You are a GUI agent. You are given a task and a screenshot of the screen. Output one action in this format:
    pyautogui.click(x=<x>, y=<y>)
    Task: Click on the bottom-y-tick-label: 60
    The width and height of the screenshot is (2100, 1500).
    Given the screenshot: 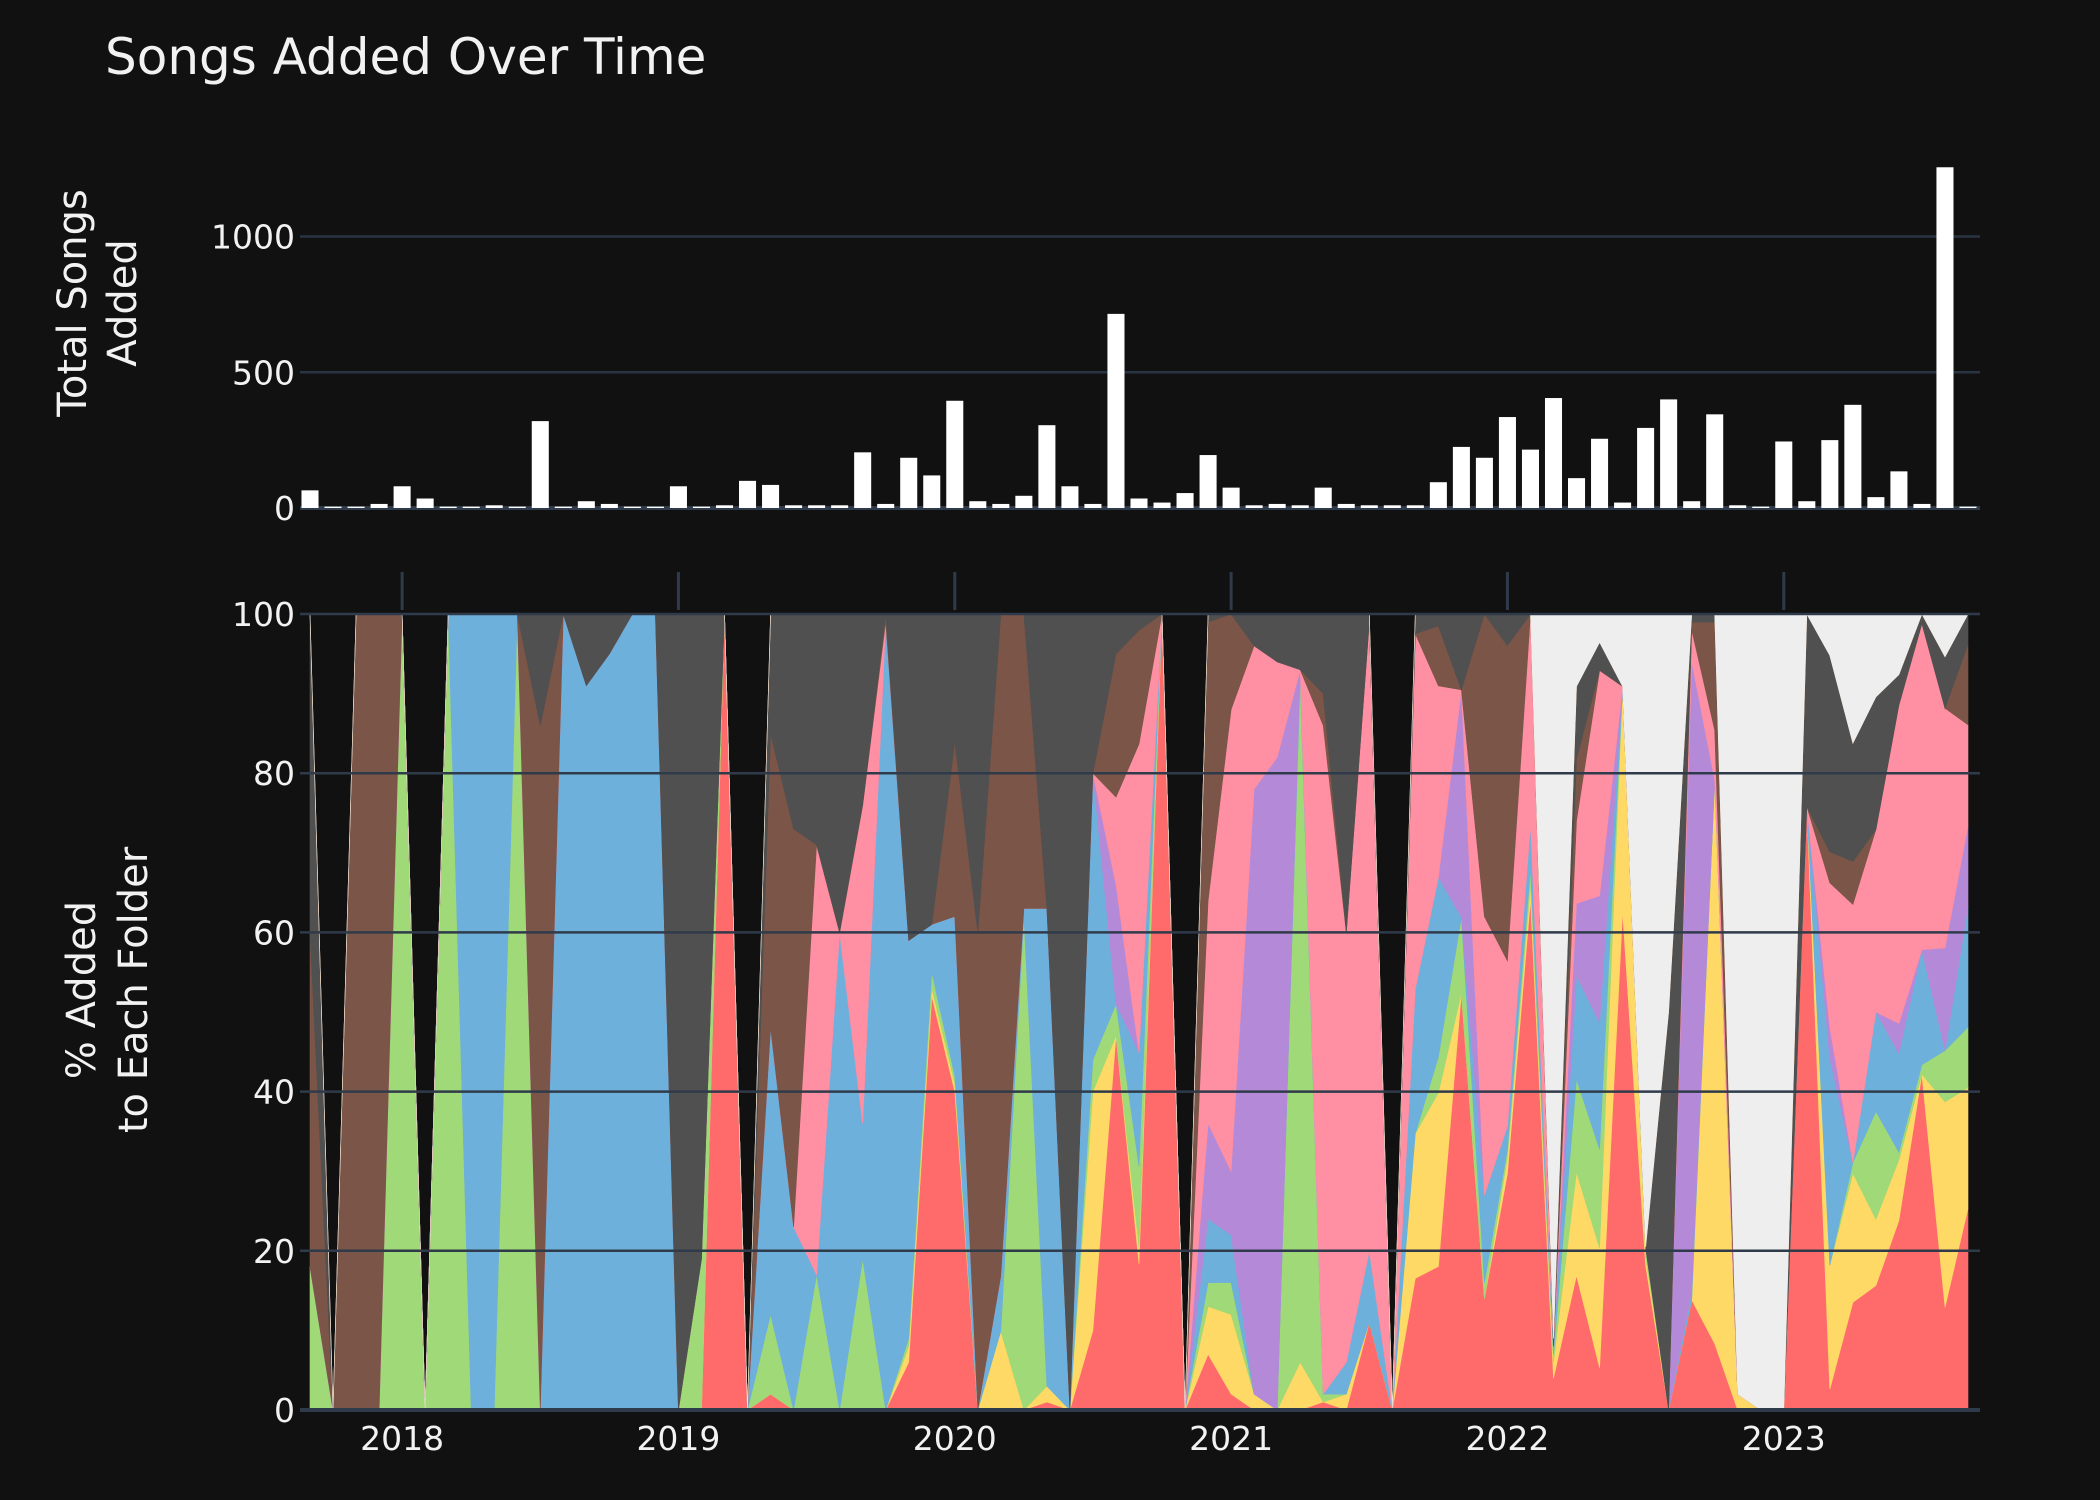 What is the action you would take?
    pyautogui.click(x=274, y=932)
    